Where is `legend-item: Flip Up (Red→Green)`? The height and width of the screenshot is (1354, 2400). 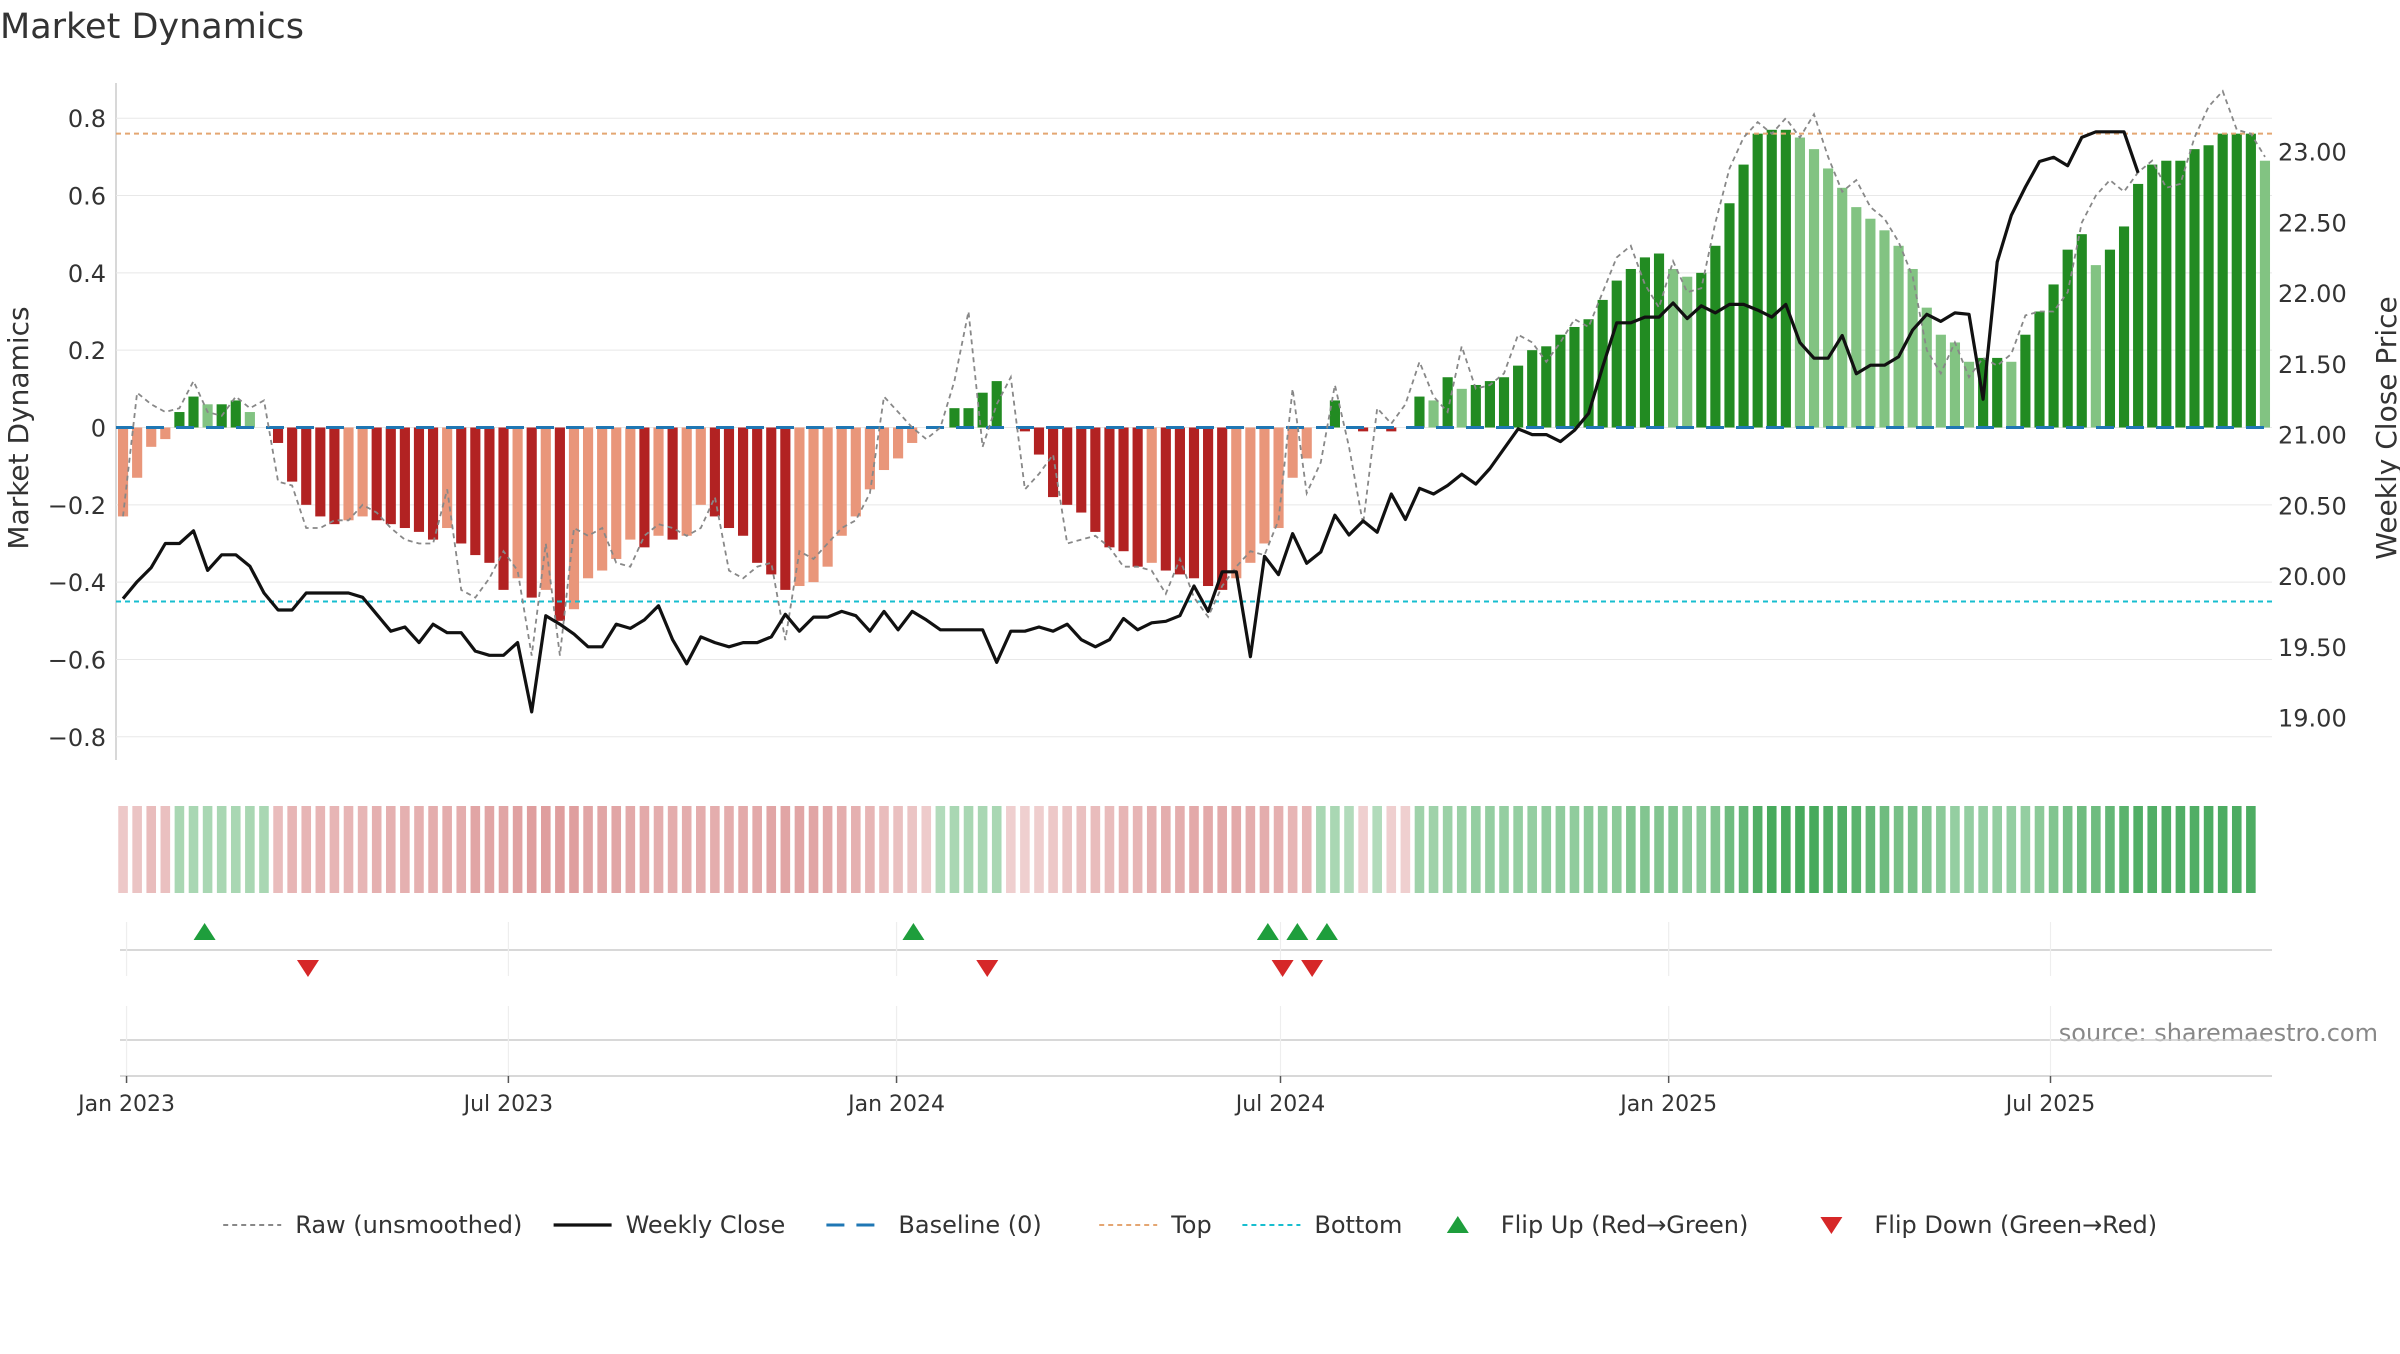 legend-item: Flip Up (Red→Green) is located at coordinates (1597, 1225).